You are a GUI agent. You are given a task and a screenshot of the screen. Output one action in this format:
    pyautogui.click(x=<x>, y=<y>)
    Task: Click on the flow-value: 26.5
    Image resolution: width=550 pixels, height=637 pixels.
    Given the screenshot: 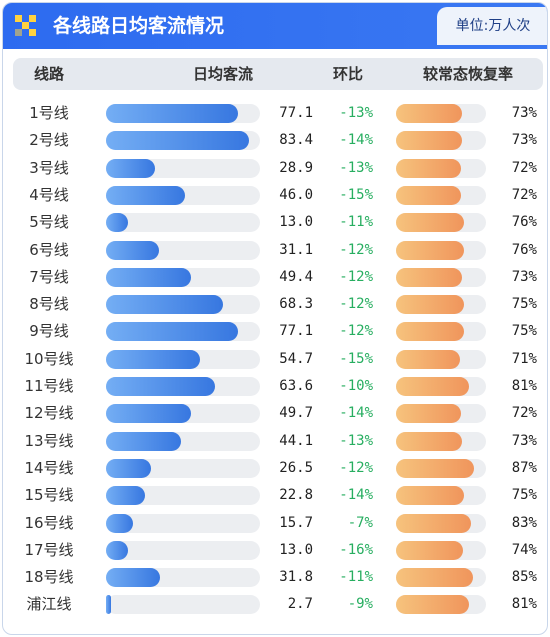 What is the action you would take?
    pyautogui.click(x=296, y=467)
    